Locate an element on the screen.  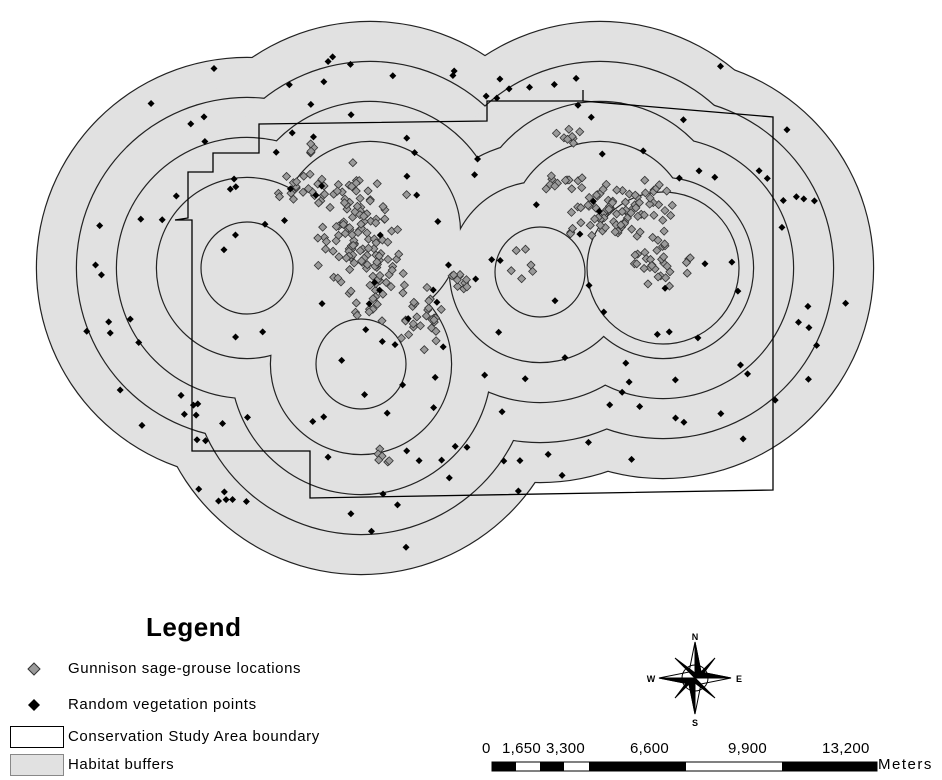
black-diamond-icon is located at coordinates (34, 705).